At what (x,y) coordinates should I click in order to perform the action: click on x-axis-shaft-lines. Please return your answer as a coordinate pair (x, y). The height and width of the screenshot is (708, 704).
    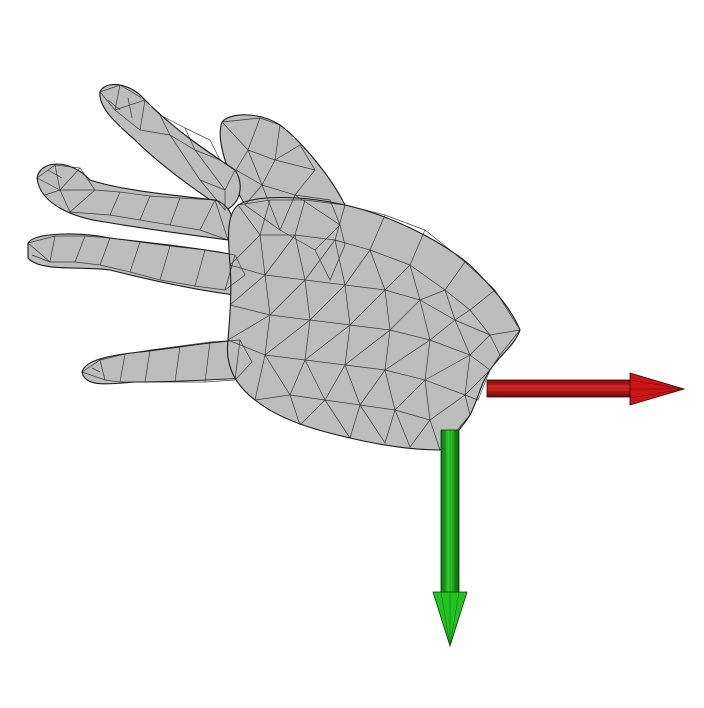
    Looking at the image, I should click on (562, 388).